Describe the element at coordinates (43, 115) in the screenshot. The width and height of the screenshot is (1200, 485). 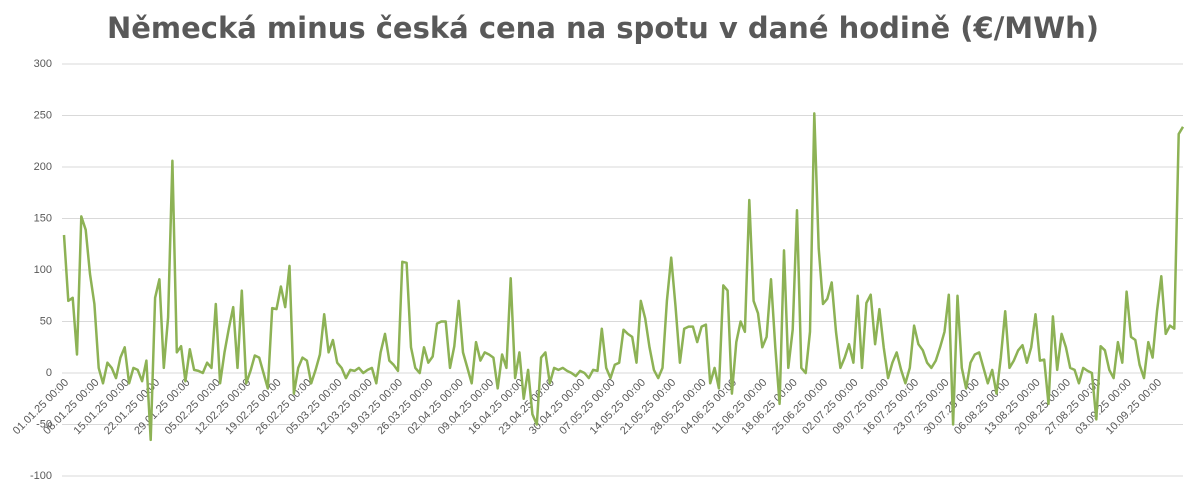
I see `y-tick-label: 250` at that location.